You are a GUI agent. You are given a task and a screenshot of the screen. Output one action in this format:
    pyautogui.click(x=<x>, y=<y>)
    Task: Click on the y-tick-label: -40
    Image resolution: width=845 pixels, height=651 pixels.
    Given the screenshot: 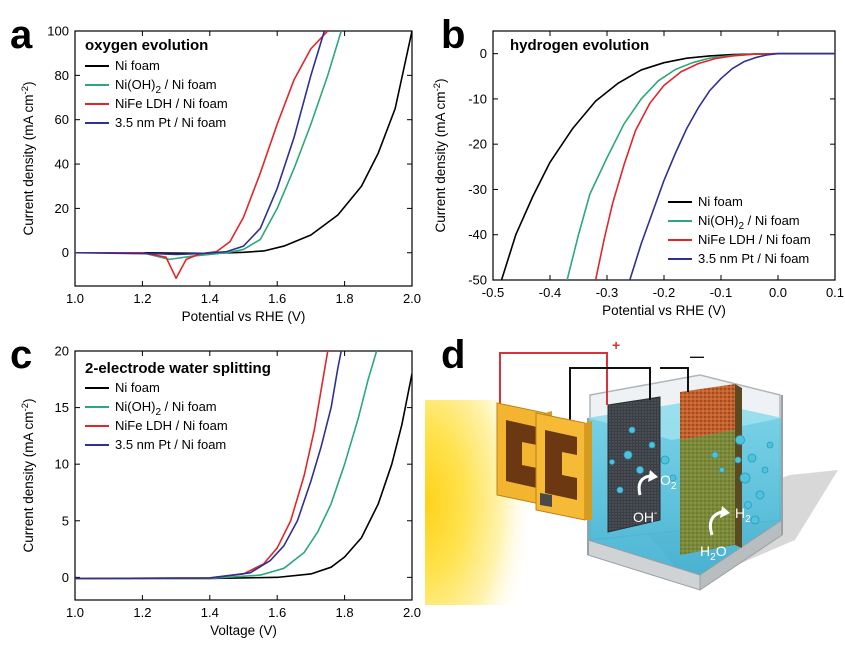 What is the action you would take?
    pyautogui.click(x=477, y=234)
    